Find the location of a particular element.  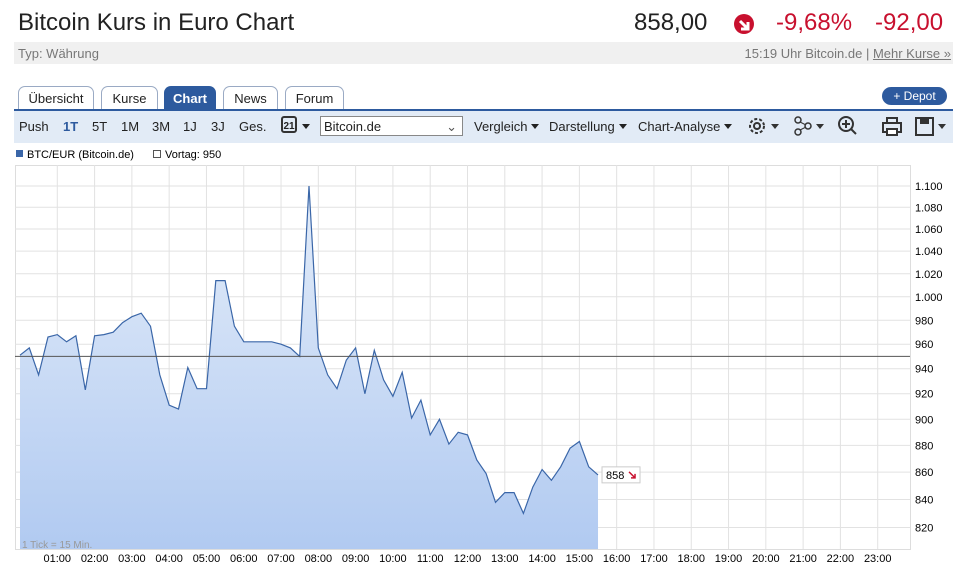

menu-label: Chart-Analyse is located at coordinates (679, 126).